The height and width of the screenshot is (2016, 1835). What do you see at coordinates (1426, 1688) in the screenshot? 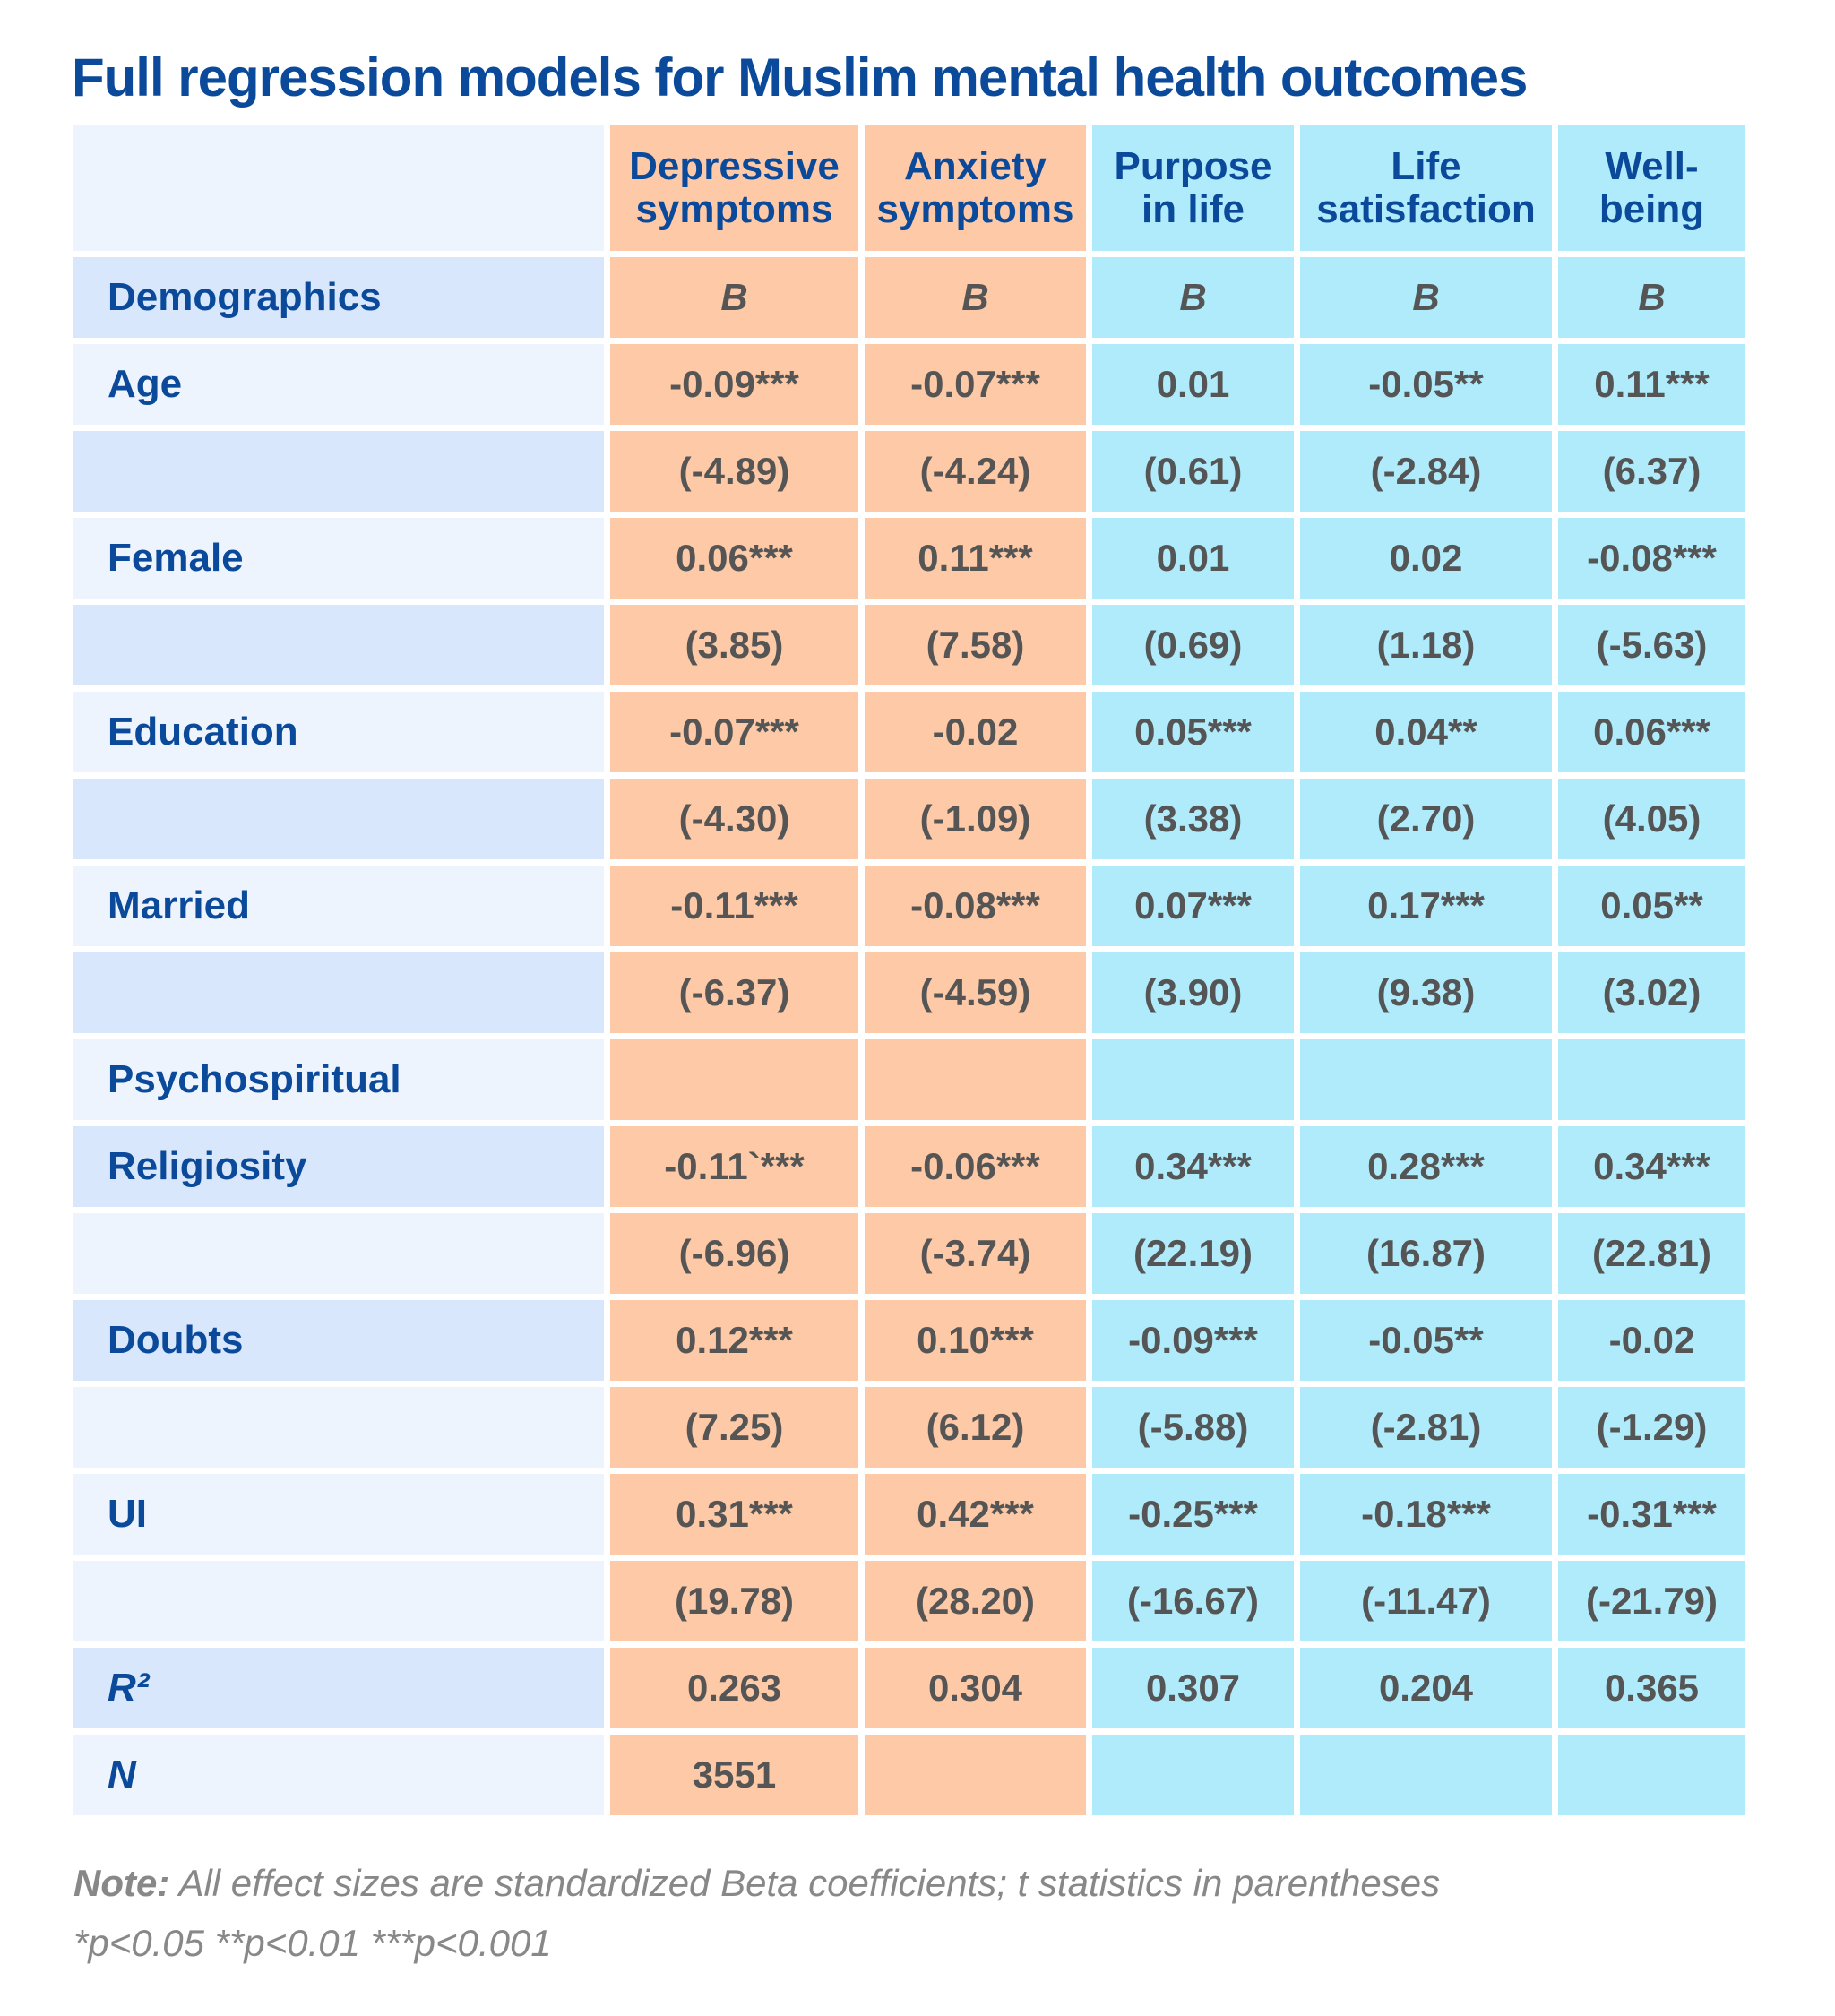
I see `cell: 0.204` at bounding box center [1426, 1688].